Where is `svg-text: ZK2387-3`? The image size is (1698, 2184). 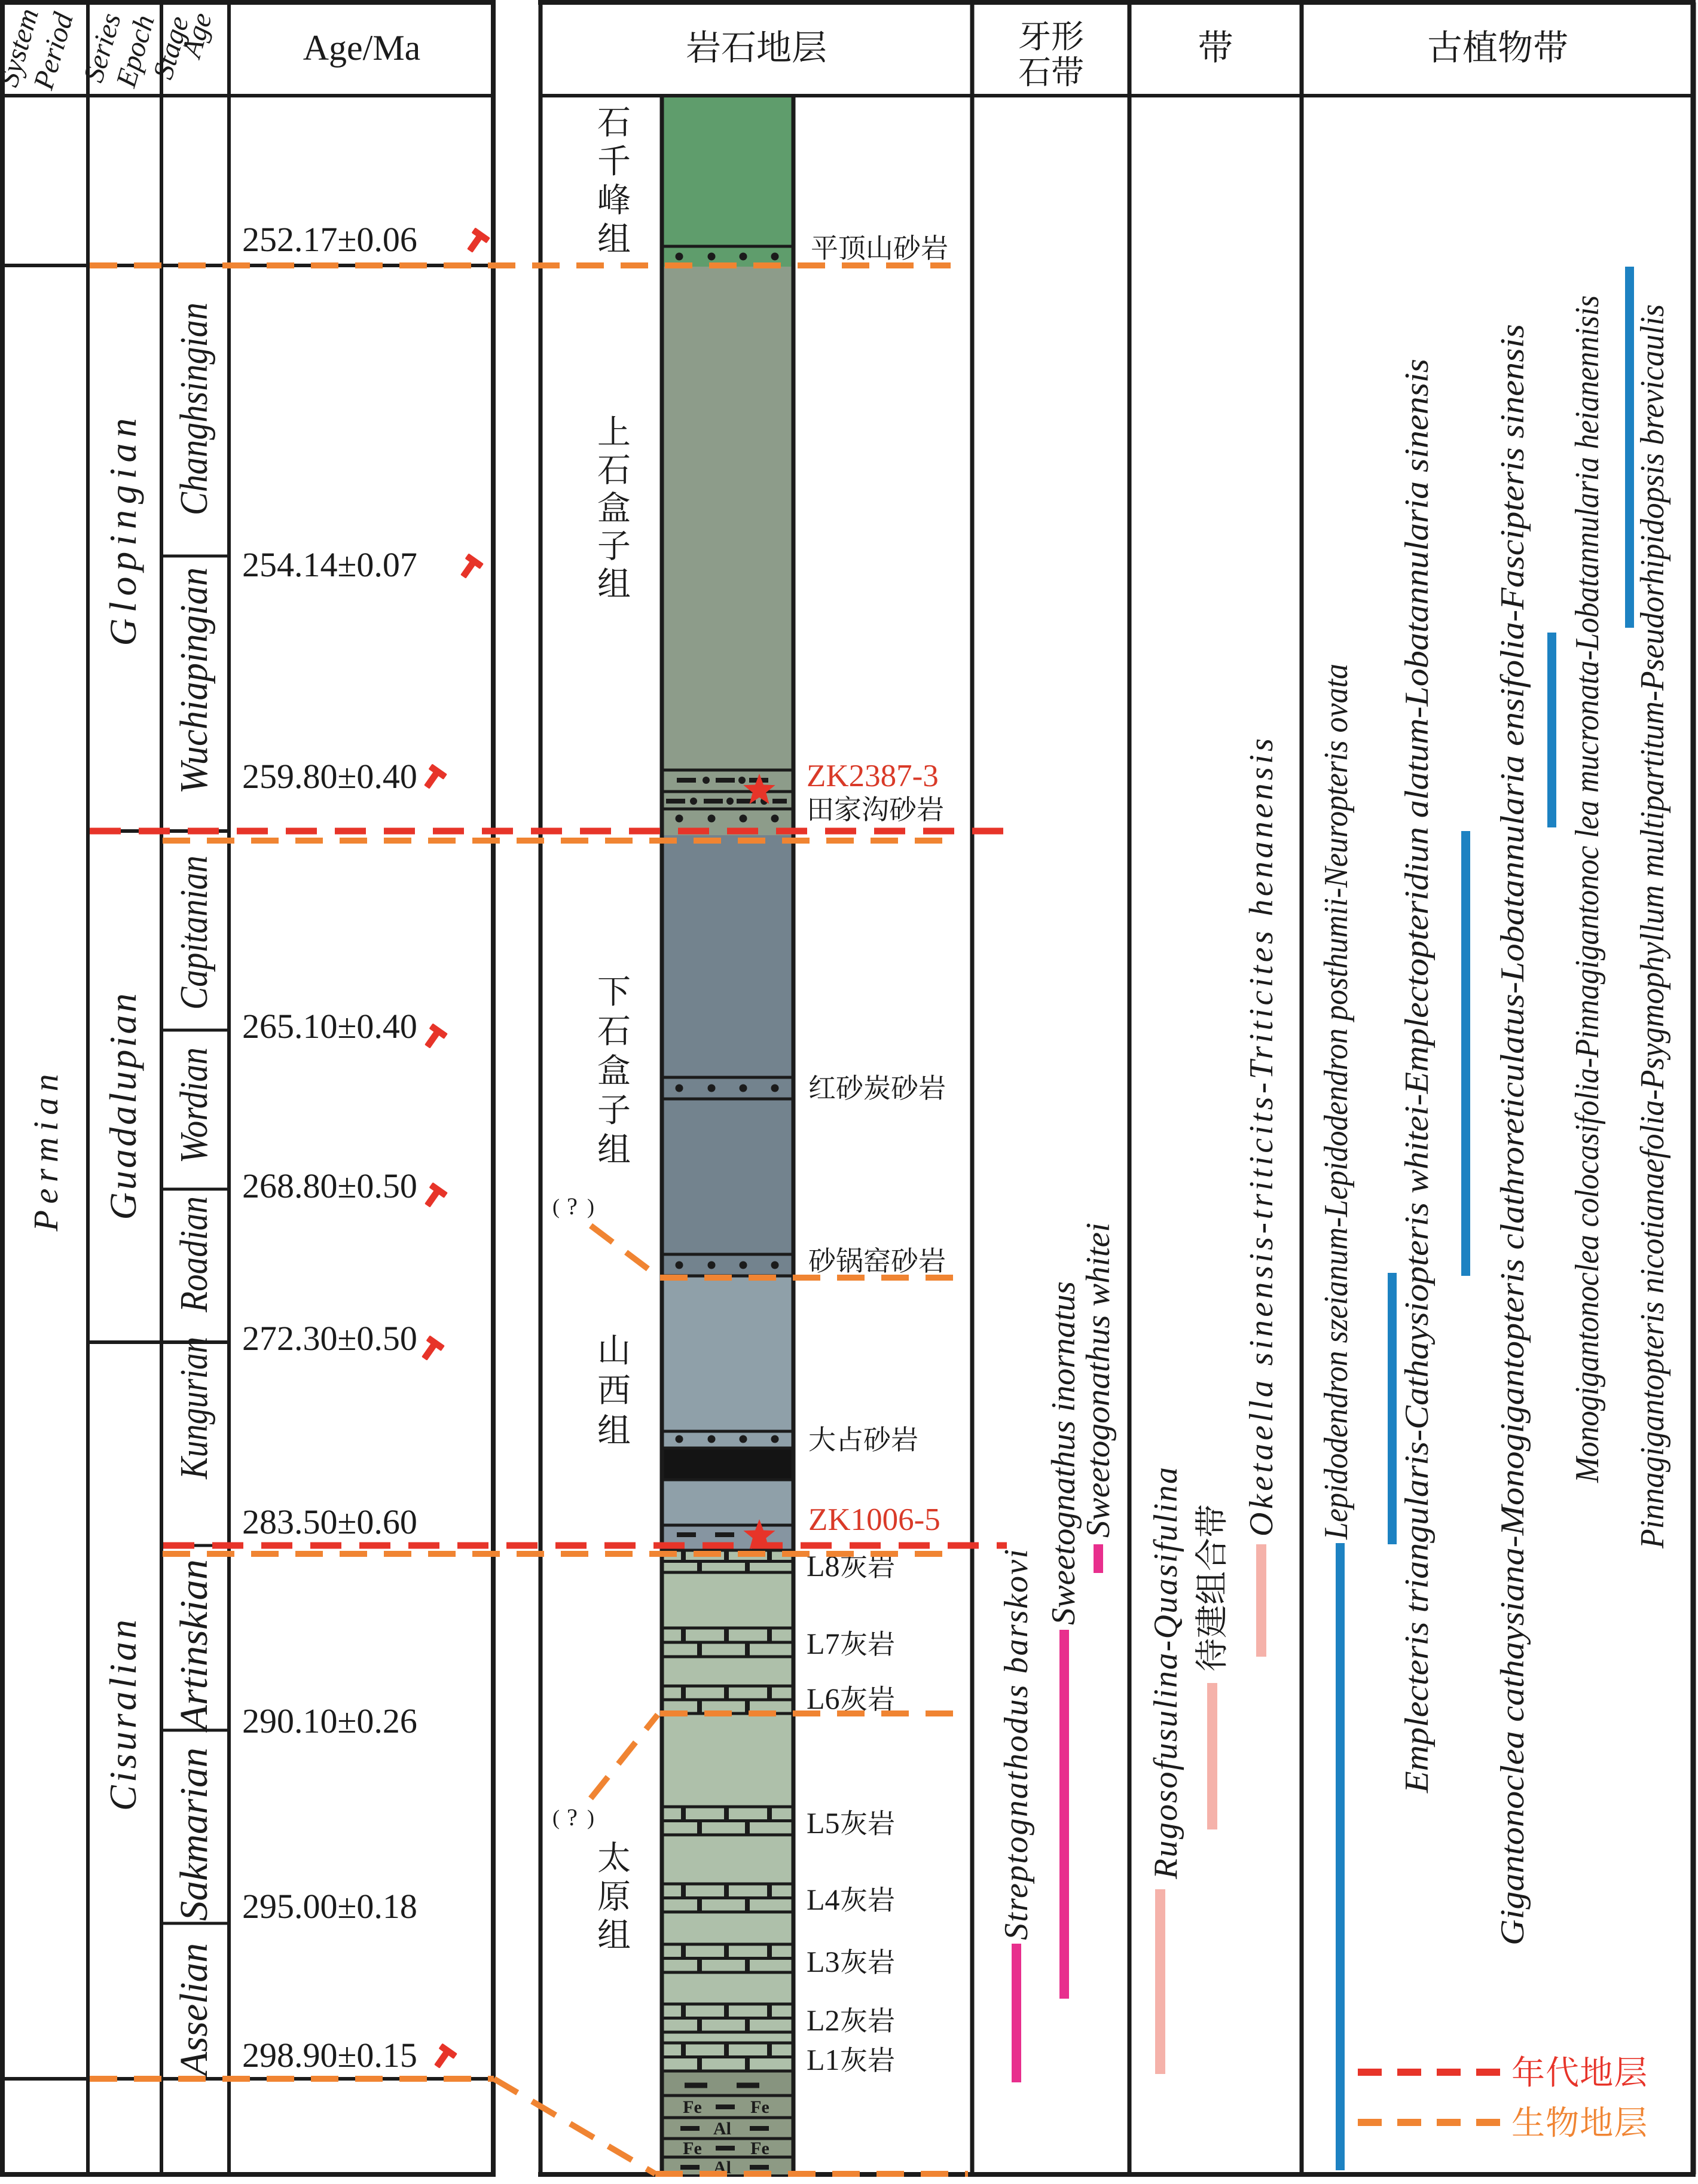
svg-text: ZK2387-3 is located at coordinates (873, 776).